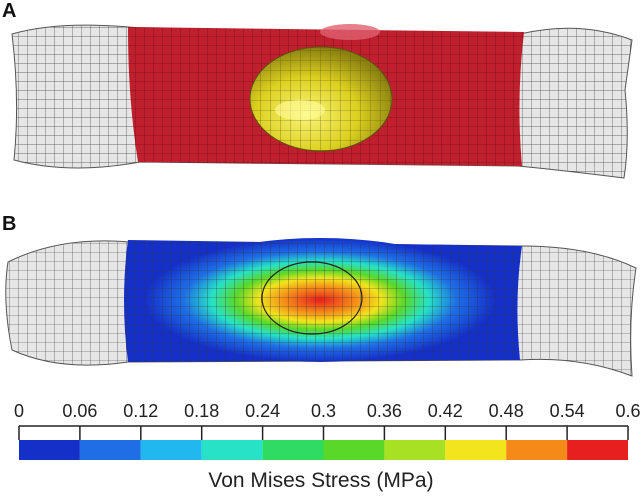 Image resolution: width=643 pixels, height=496 pixels. What do you see at coordinates (79, 411) in the screenshot?
I see `colorbar-tick-label: 0.06` at bounding box center [79, 411].